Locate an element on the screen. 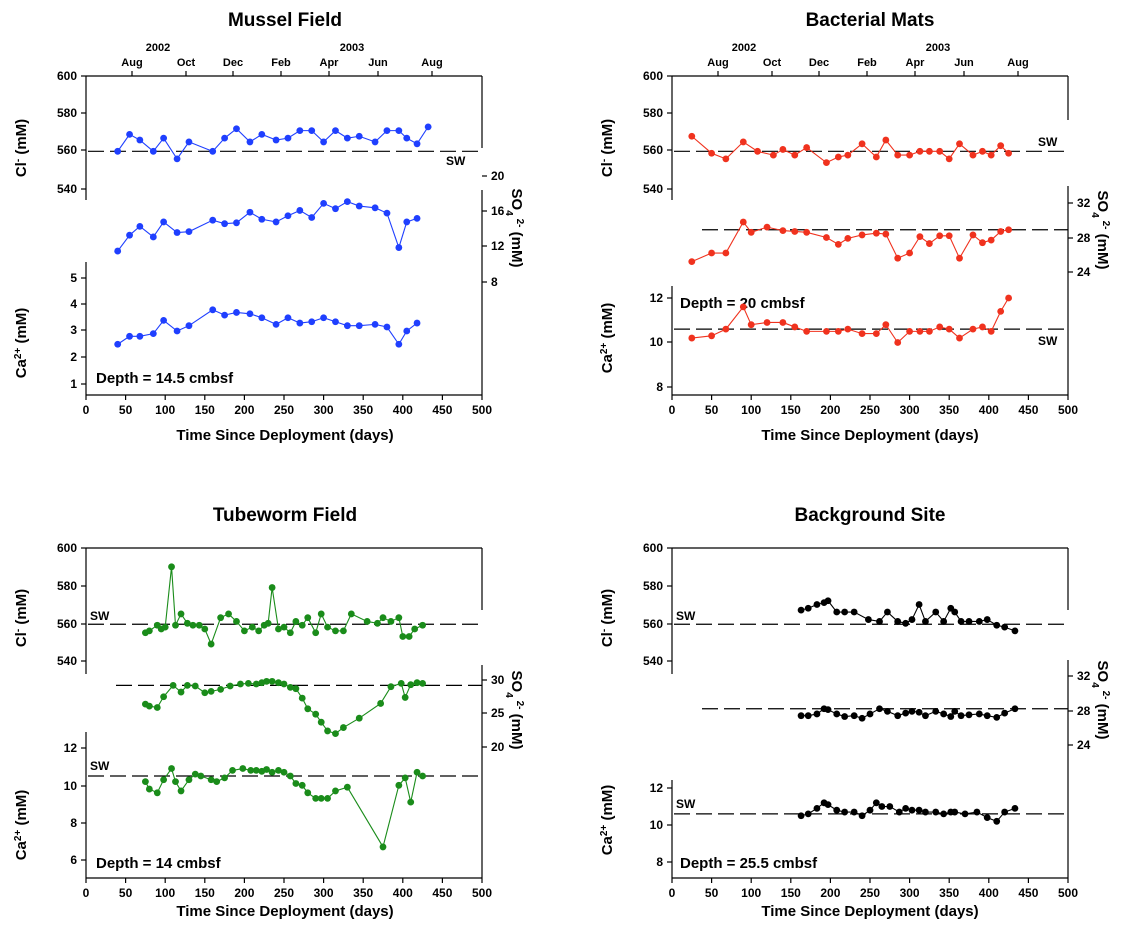 The image size is (1142, 947). x-tick-label: 250 is located at coordinates (284, 410).